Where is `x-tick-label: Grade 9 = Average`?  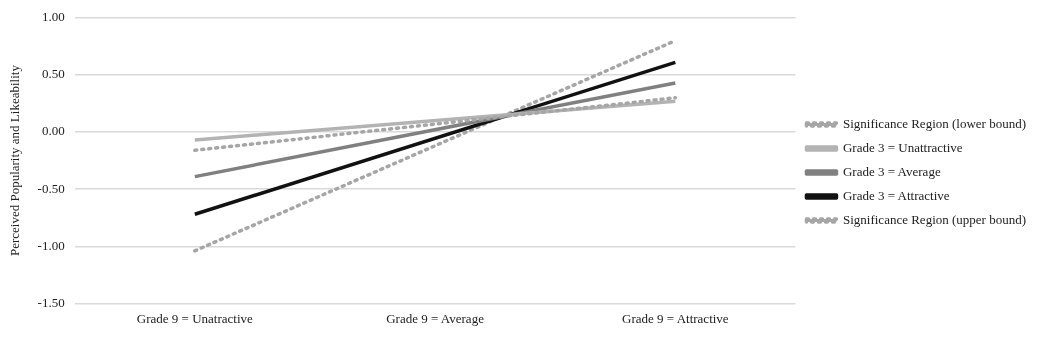 x-tick-label: Grade 9 = Average is located at coordinates (435, 318).